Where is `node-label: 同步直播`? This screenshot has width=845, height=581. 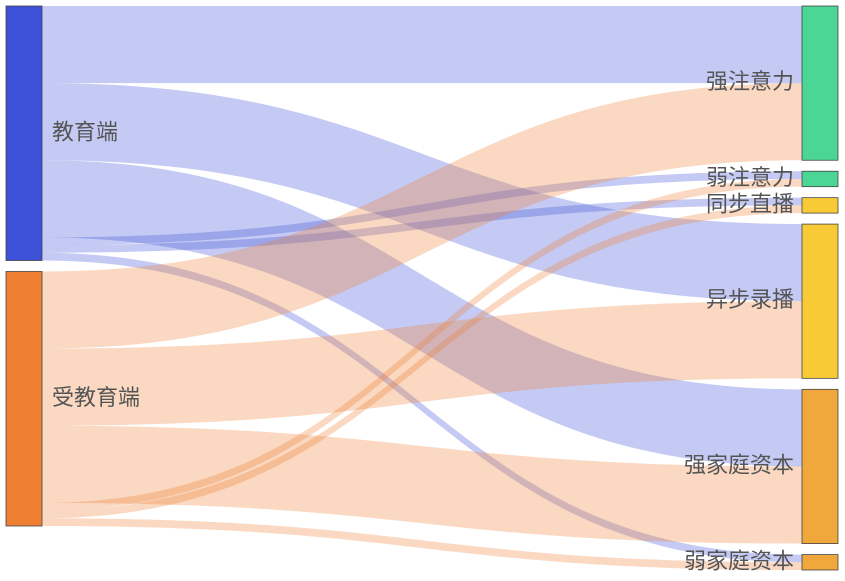
node-label: 同步直播 is located at coordinates (750, 204).